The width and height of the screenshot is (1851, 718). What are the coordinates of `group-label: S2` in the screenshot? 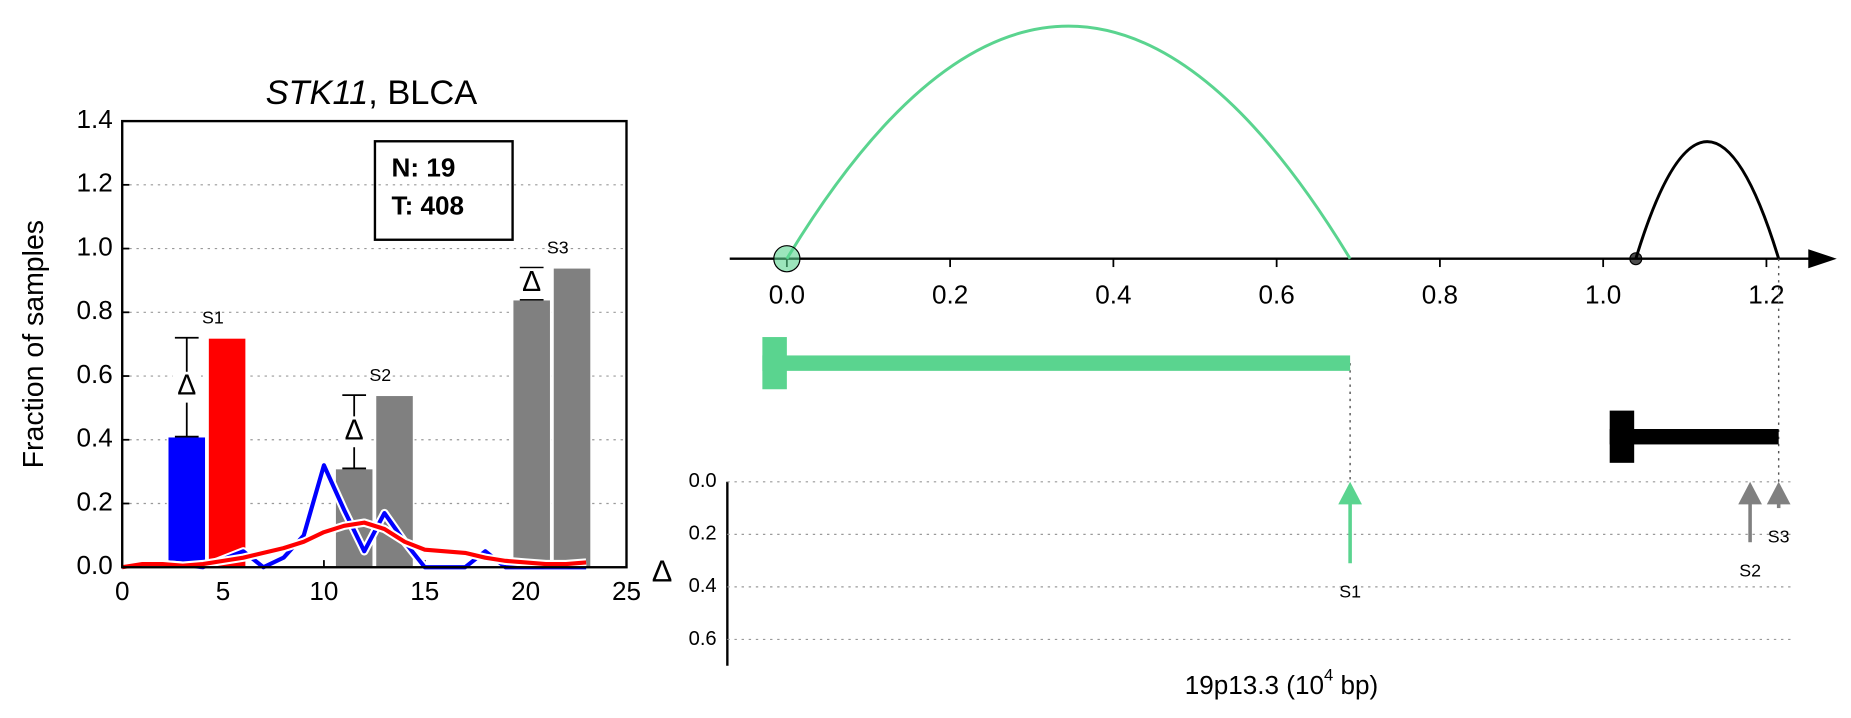 It's located at (380, 375).